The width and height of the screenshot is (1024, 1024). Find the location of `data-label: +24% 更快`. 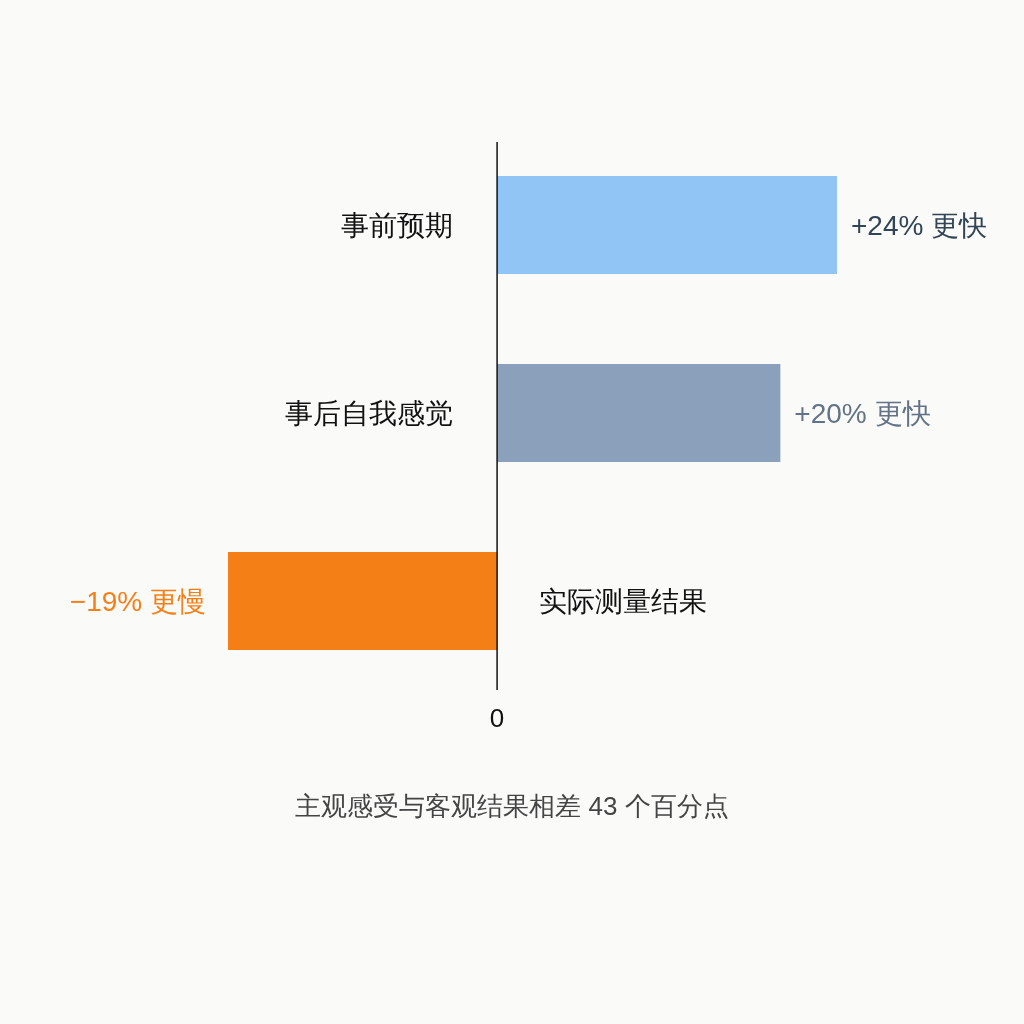

data-label: +24% 更快 is located at coordinates (919, 225).